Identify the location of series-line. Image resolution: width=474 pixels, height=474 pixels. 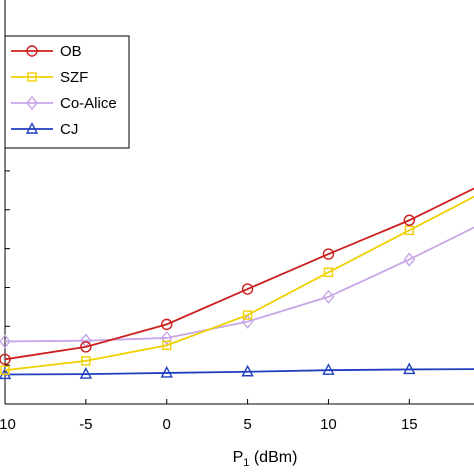
(239, 372).